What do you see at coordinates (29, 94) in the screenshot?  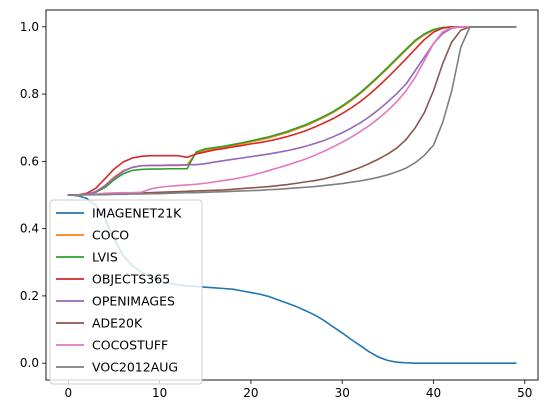 I see `y-tick-label: 0.8` at bounding box center [29, 94].